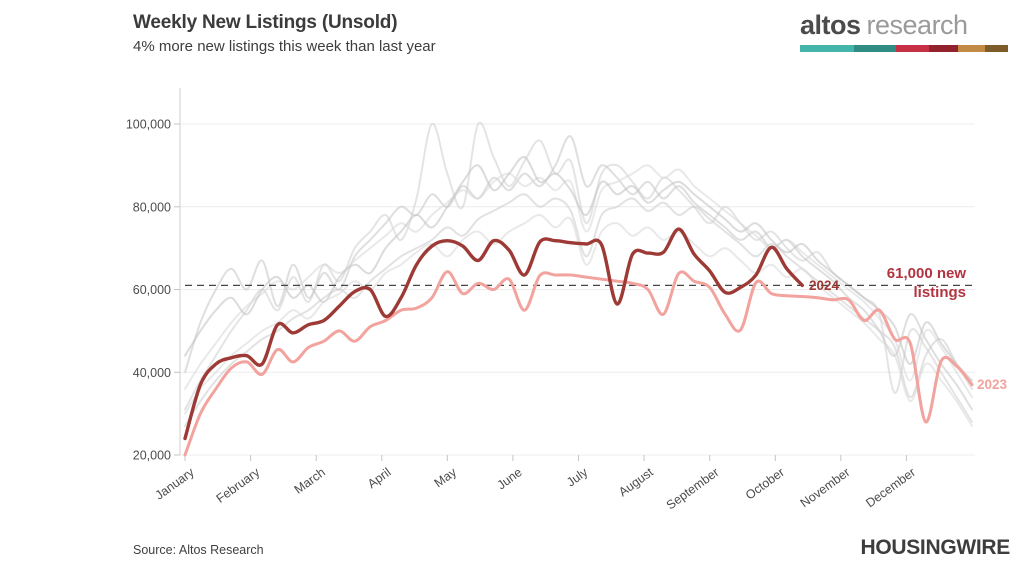  Describe the element at coordinates (917, 25) in the screenshot. I see `logo-brand-research: research` at that location.